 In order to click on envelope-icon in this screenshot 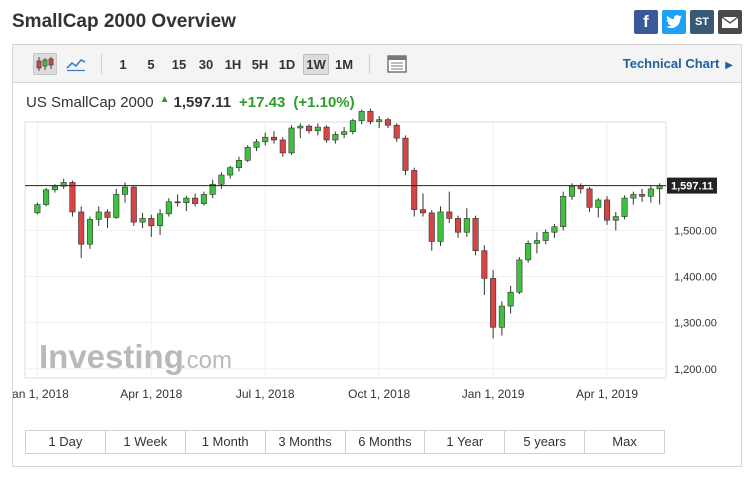, I will do `click(730, 22)`.